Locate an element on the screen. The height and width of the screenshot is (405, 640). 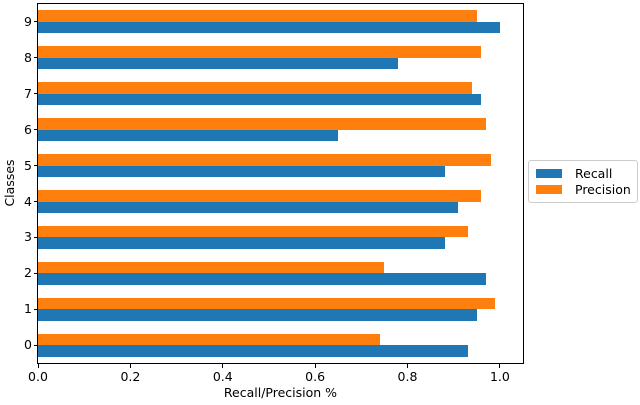
legend-swatch-precision is located at coordinates (549, 189).